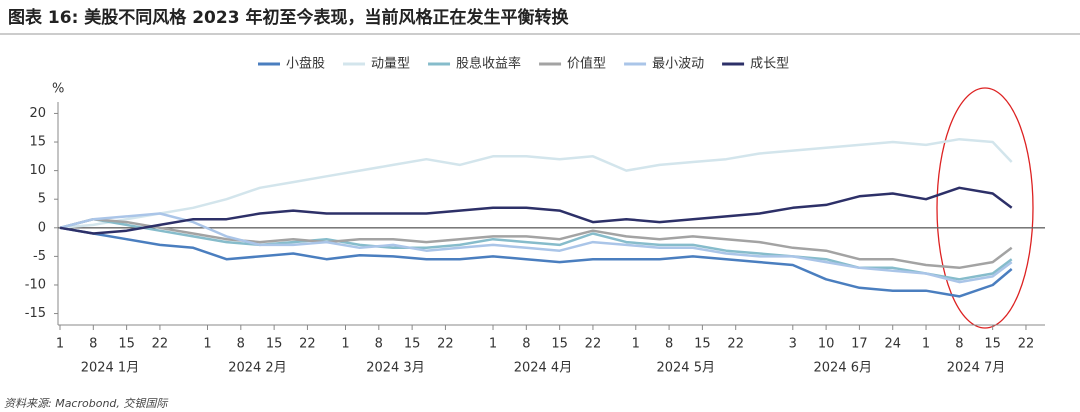  I want to click on y-tick-label: -15, so click(35, 313).